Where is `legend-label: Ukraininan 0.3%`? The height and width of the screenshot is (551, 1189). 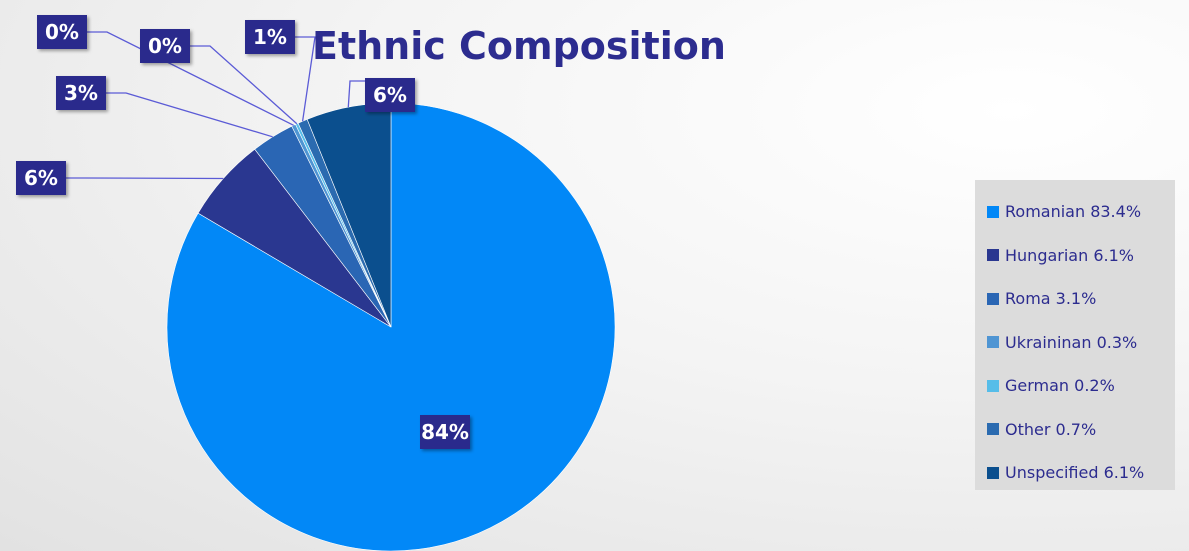
legend-label: Ukraininan 0.3% is located at coordinates (1071, 342).